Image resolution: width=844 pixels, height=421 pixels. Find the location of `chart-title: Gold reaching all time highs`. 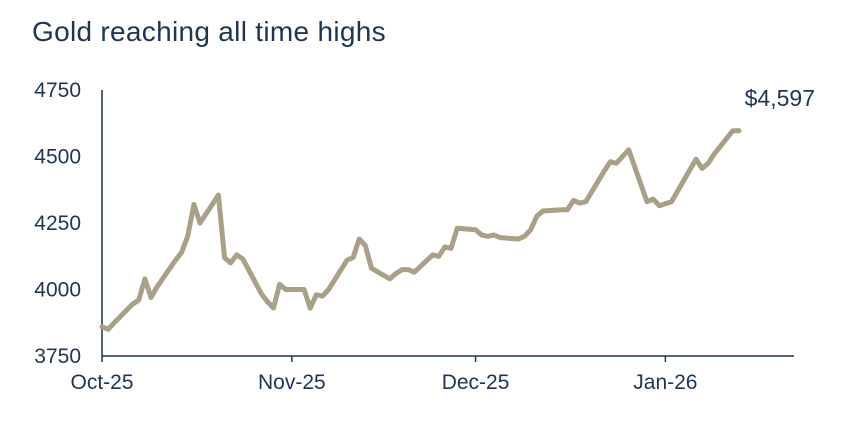

chart-title: Gold reaching all time highs is located at coordinates (209, 31).